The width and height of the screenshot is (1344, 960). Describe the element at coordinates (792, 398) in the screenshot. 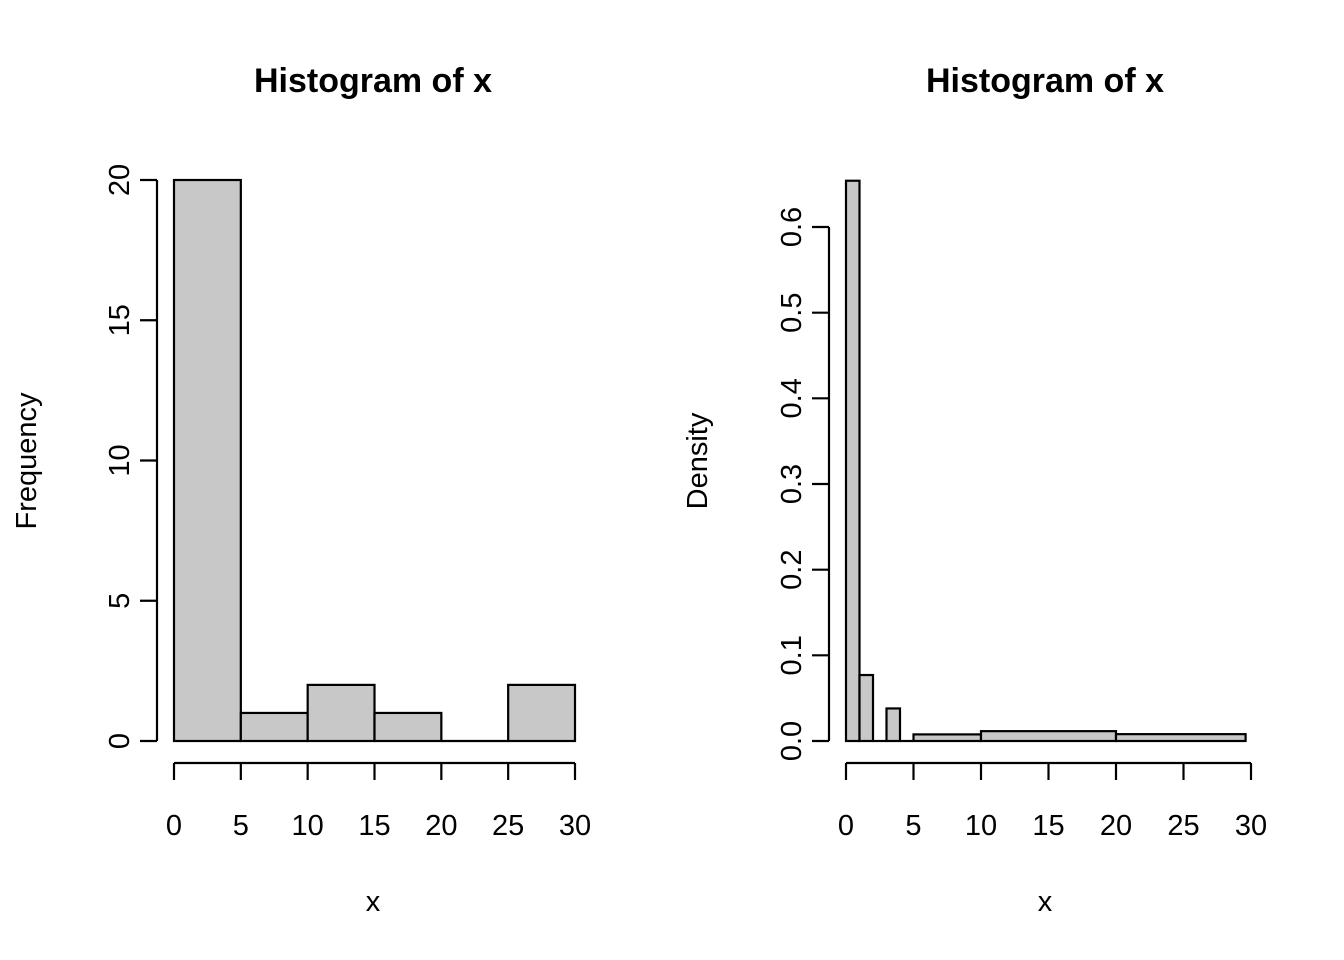

I see `y-tick-label: 0.4` at that location.